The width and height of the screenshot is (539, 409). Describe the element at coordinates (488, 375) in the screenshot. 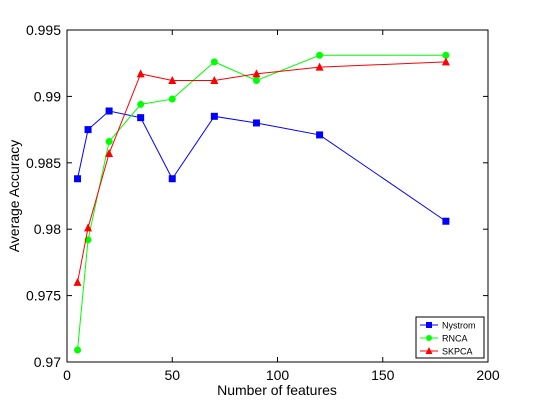

I see `x-tick-label: 200` at that location.